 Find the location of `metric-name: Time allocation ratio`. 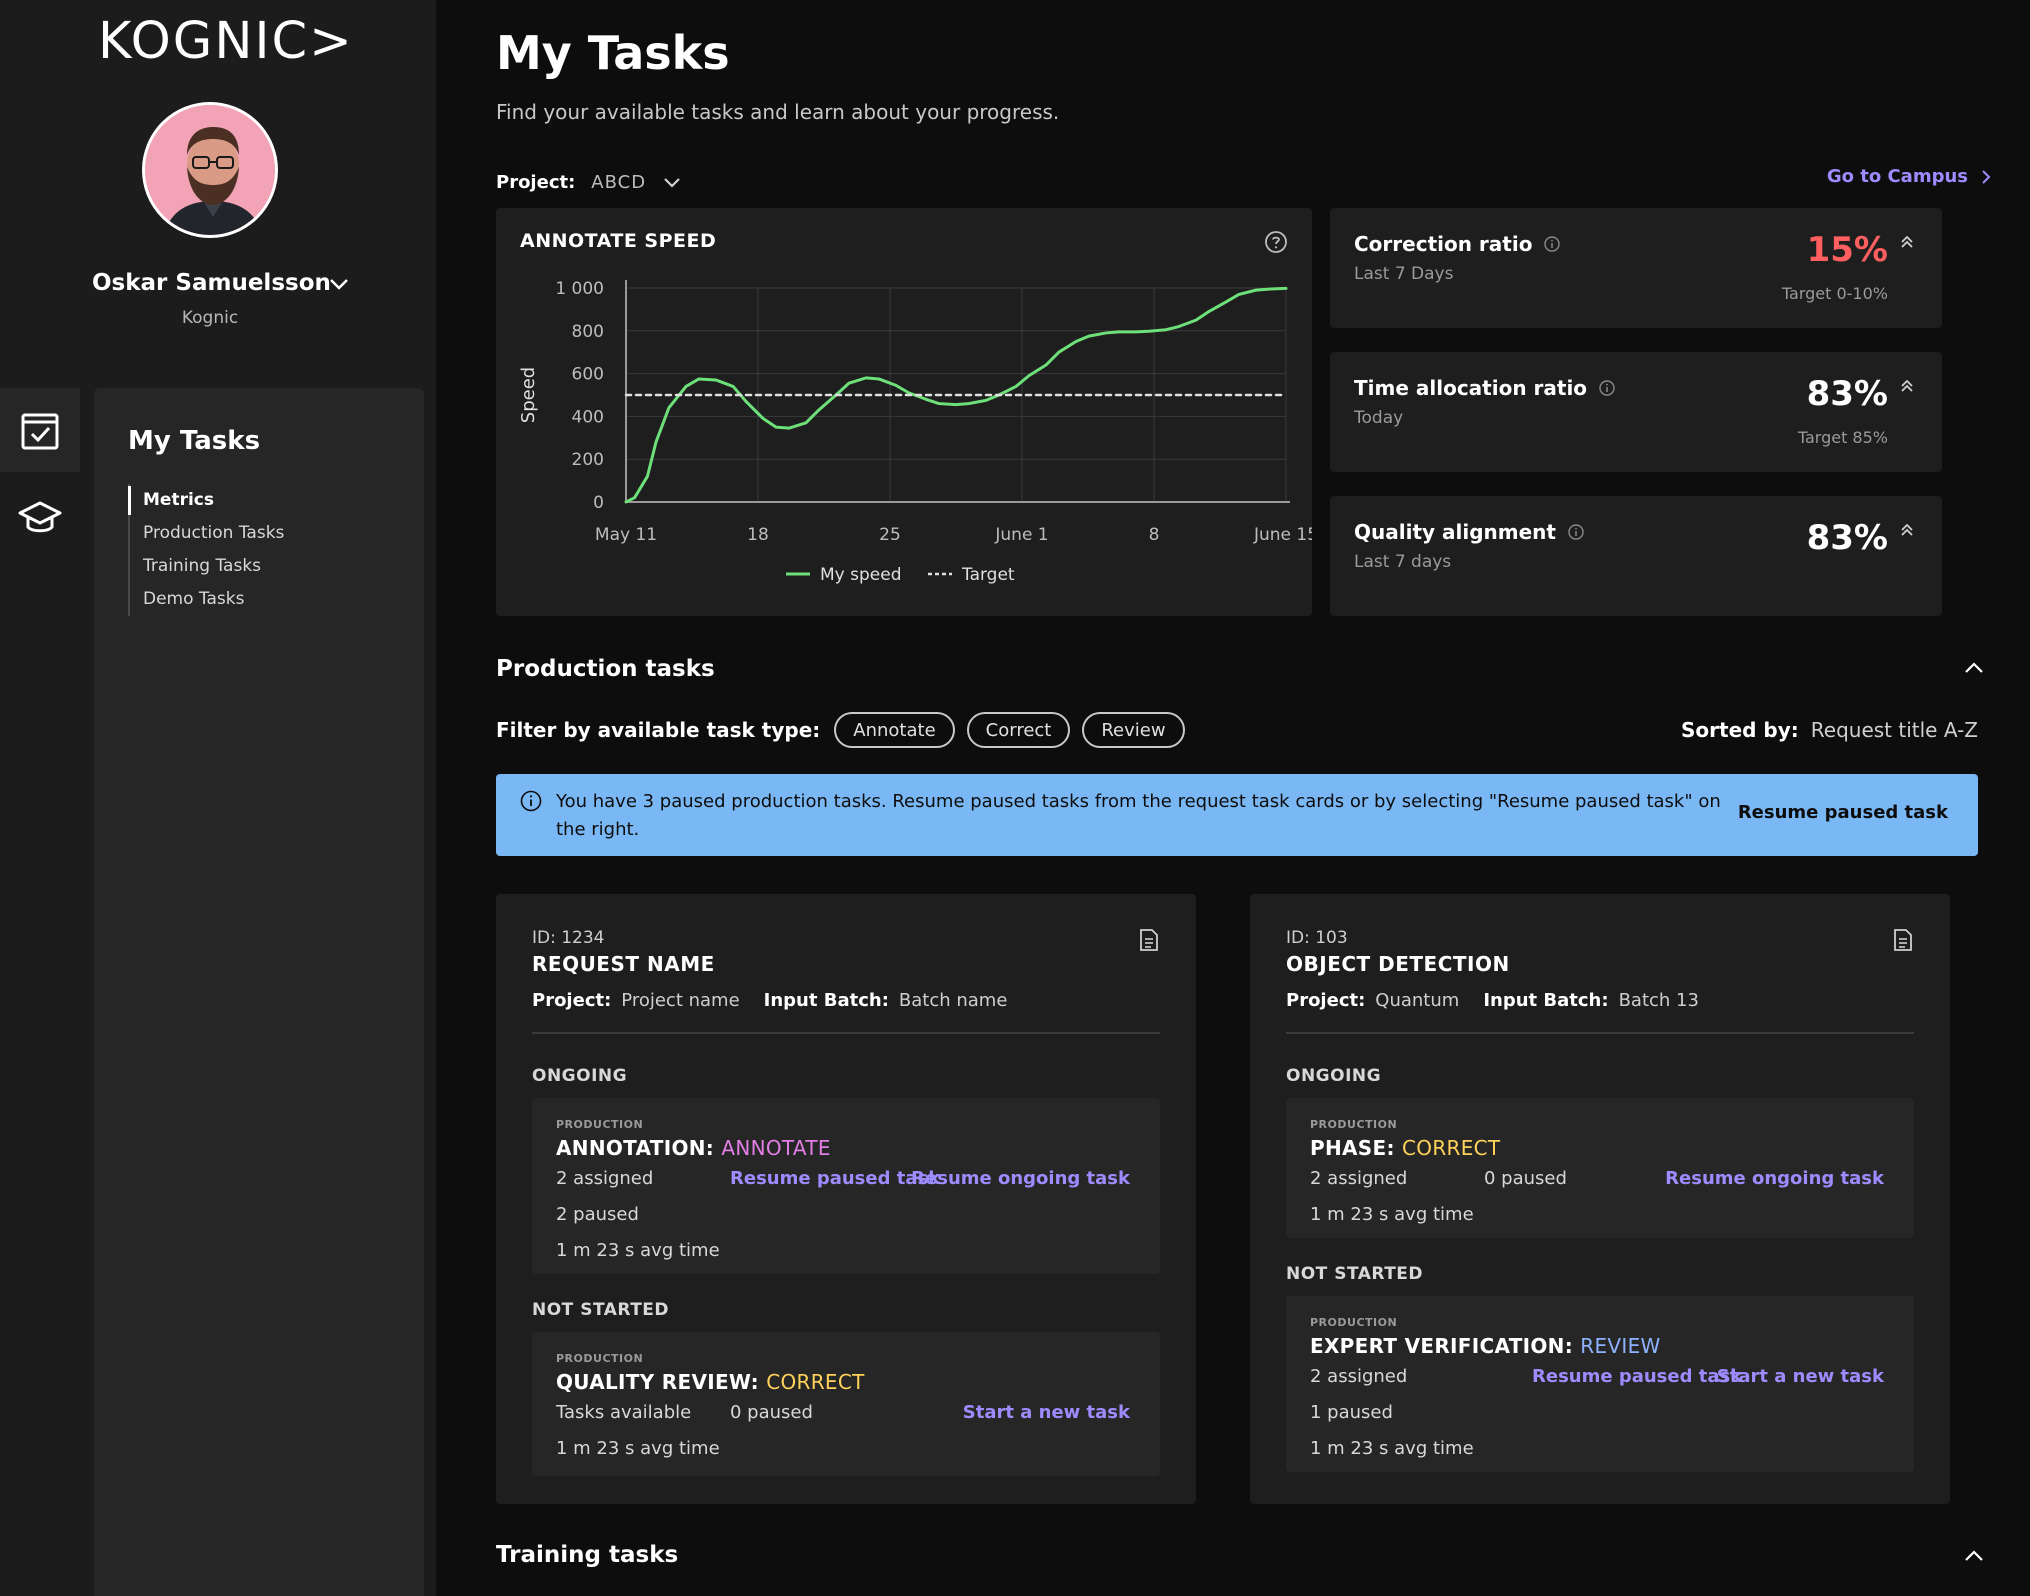

metric-name: Time allocation ratio is located at coordinates (1471, 388).